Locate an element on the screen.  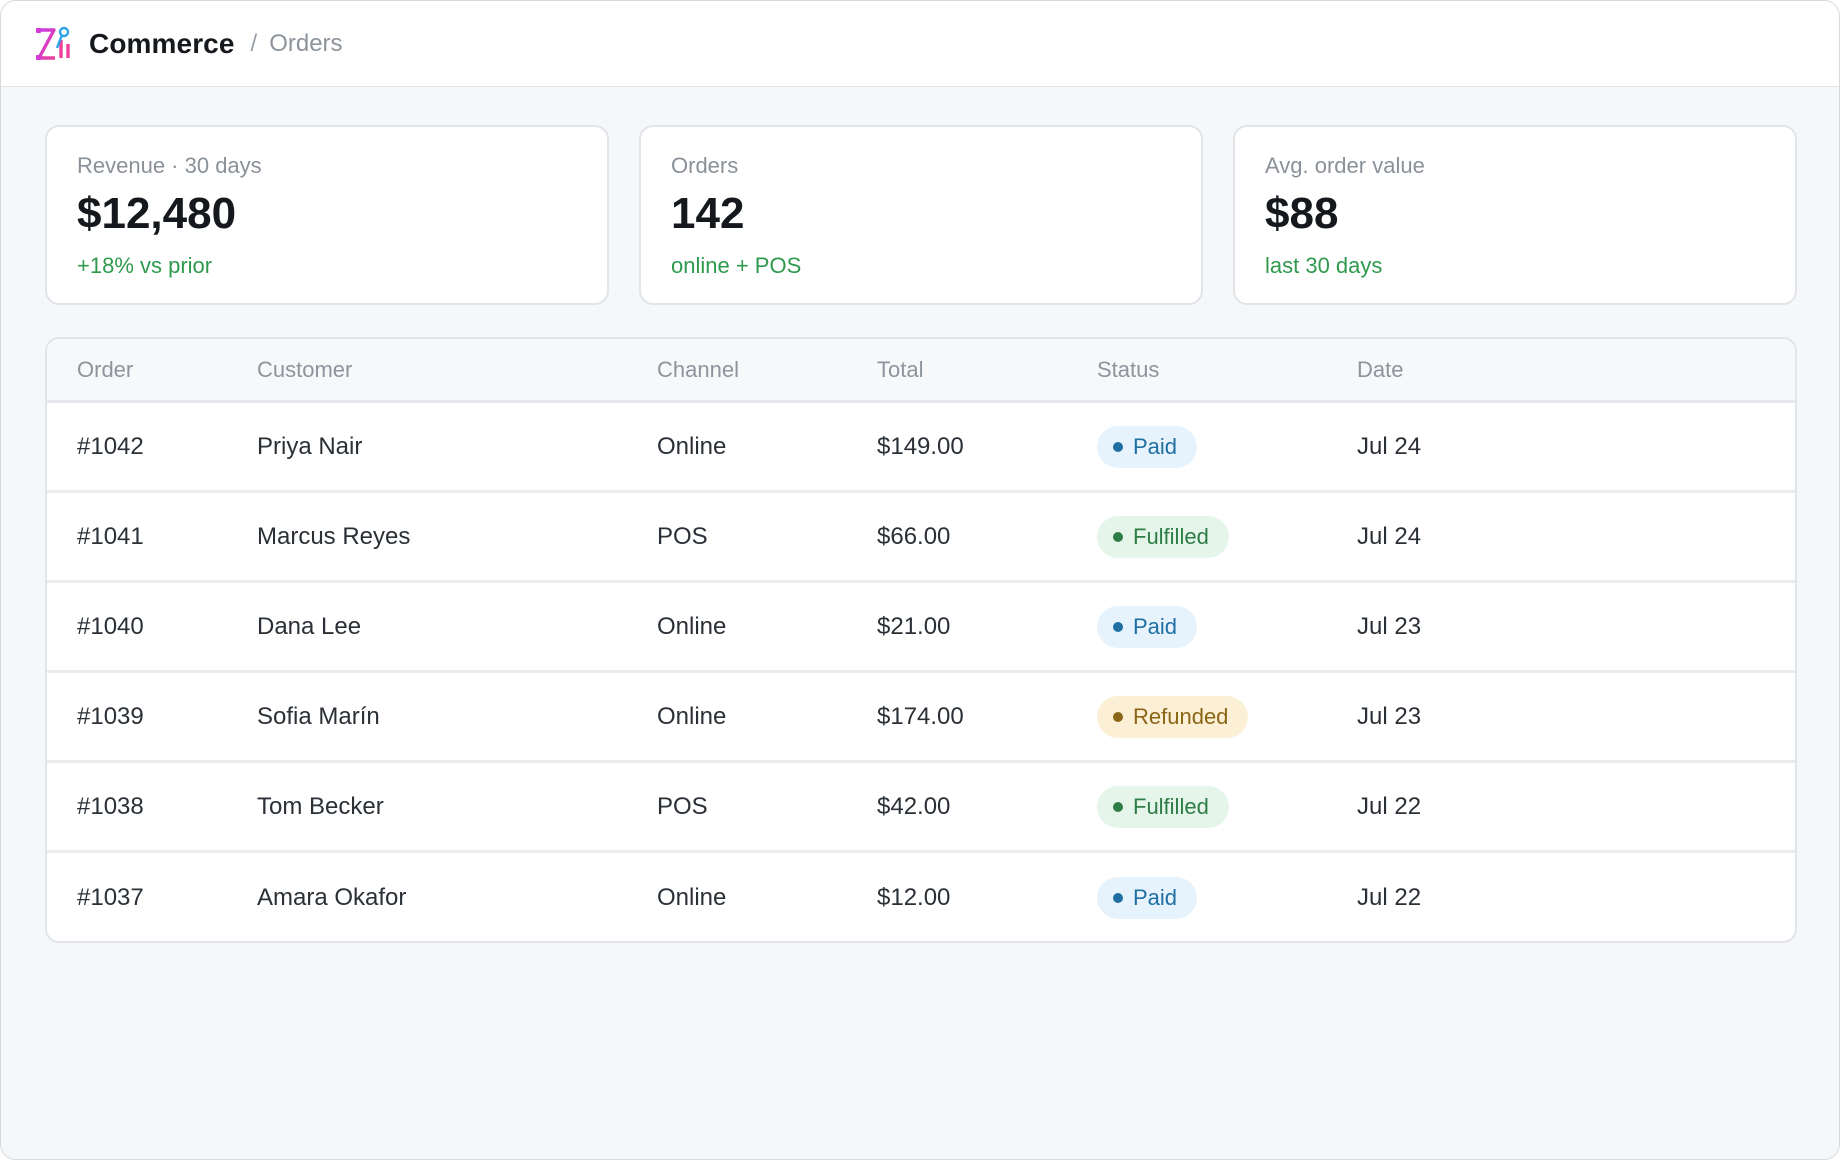
order-id: #1041 is located at coordinates (110, 536).